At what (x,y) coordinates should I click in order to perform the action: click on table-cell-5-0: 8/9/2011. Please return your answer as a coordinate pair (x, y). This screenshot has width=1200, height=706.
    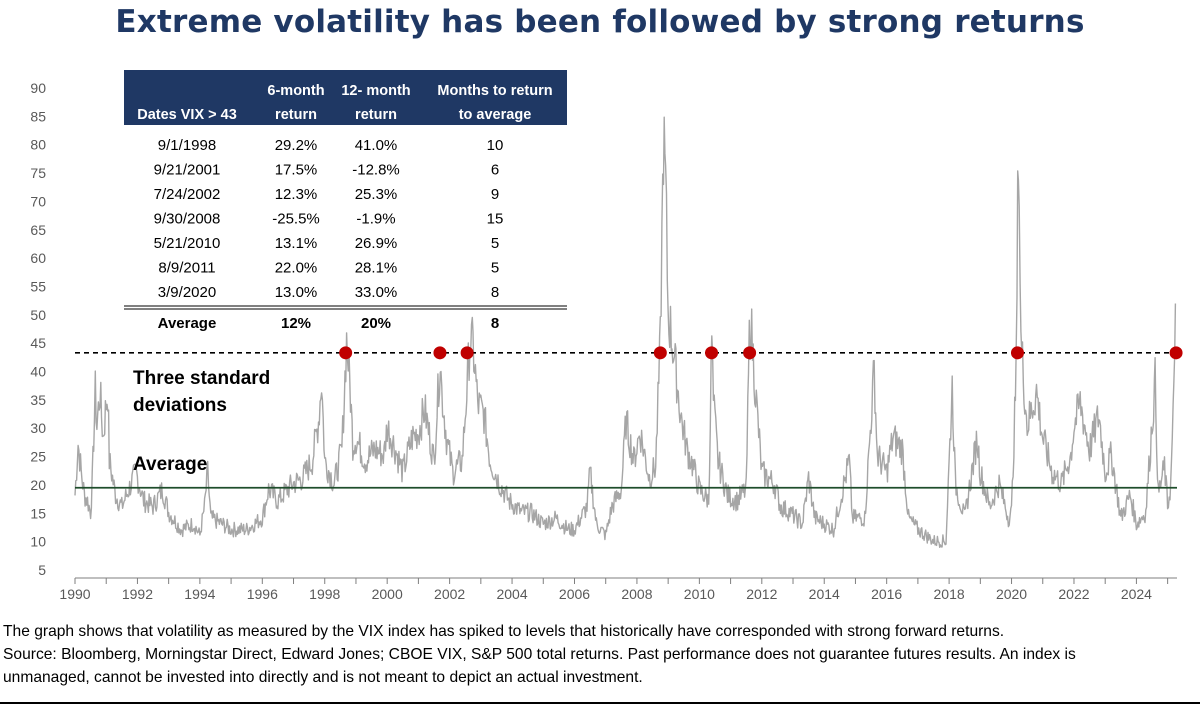
    Looking at the image, I should click on (186, 268).